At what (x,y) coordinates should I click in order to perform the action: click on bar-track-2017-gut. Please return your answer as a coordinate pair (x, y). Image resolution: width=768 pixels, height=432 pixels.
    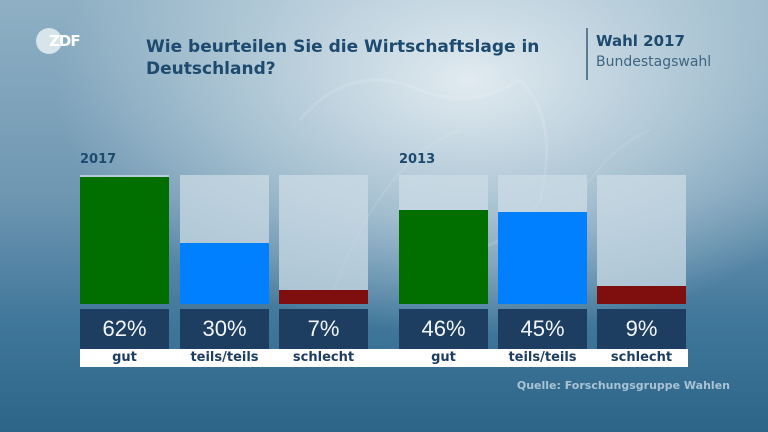
    Looking at the image, I should click on (124, 239).